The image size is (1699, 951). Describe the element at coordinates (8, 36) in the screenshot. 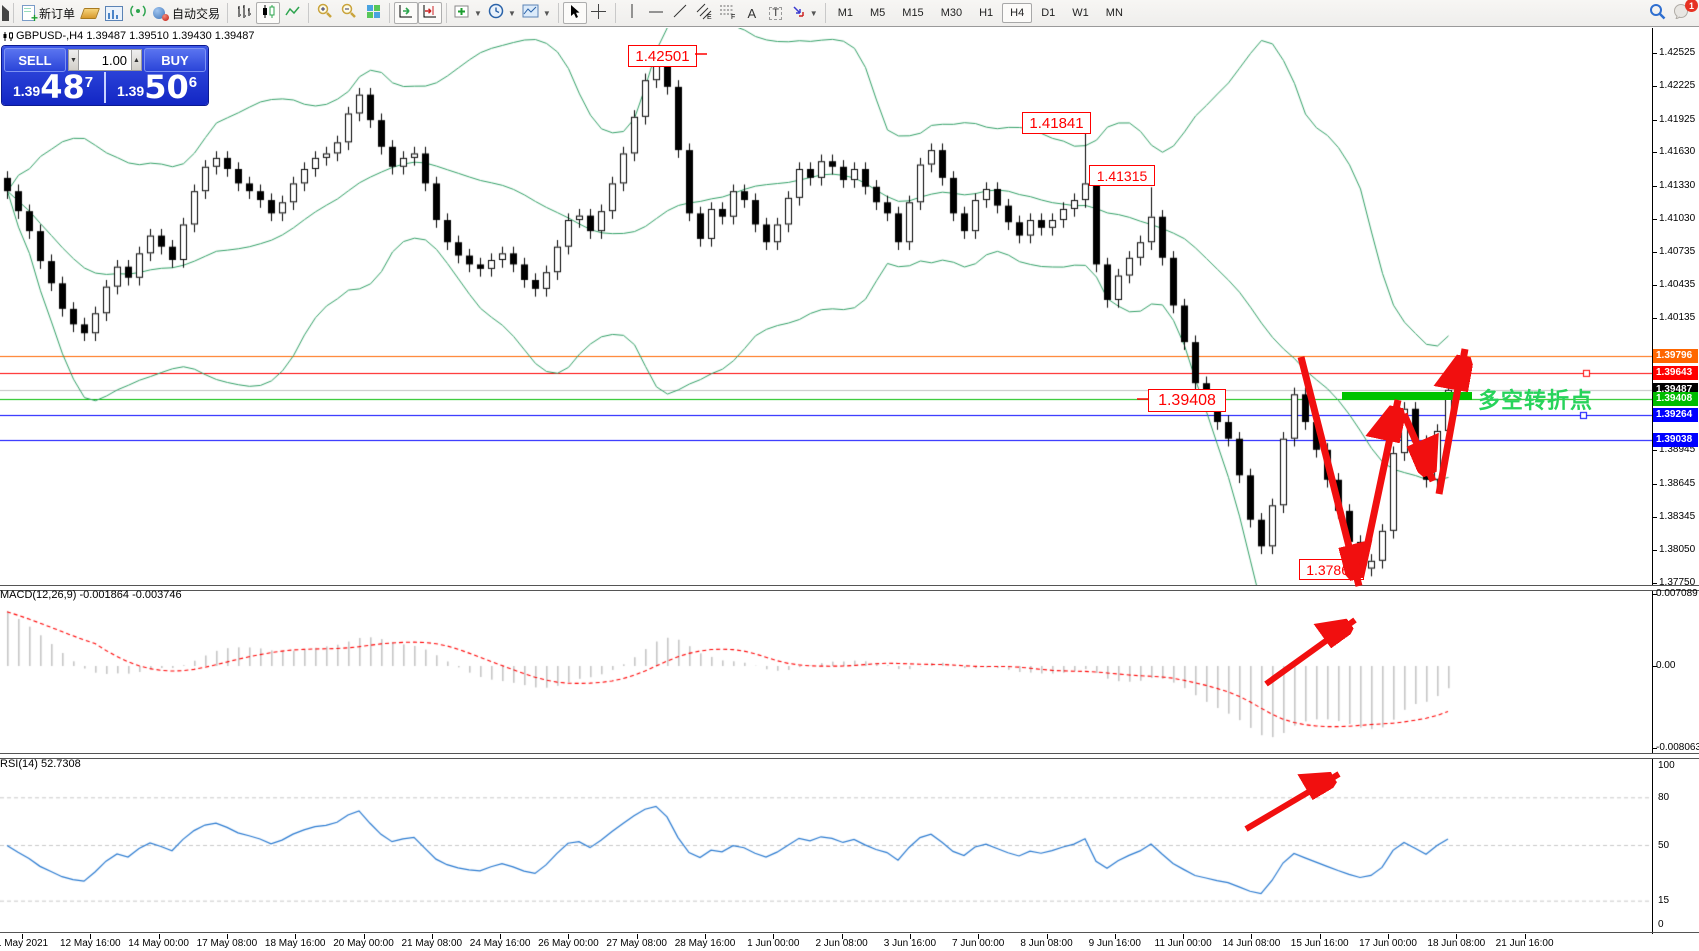

I see `chart-title-icon` at that location.